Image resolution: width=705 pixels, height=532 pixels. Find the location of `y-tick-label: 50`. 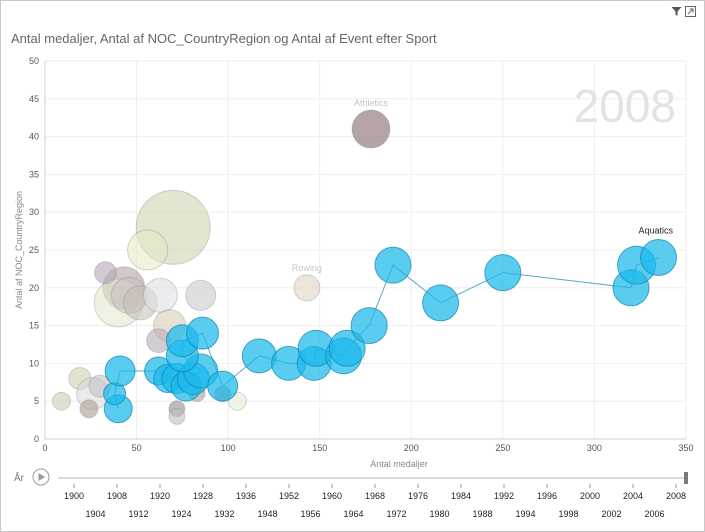

y-tick-label: 50 is located at coordinates (34, 61).